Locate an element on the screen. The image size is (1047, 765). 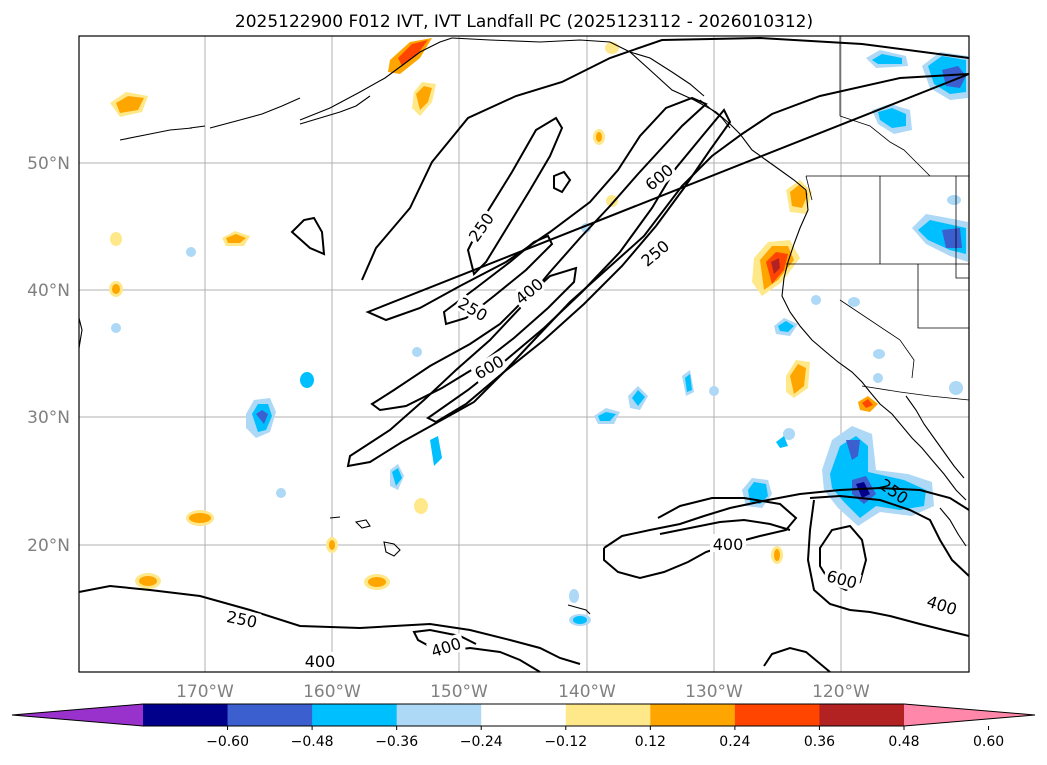
political-borders is located at coordinates (878, 218).